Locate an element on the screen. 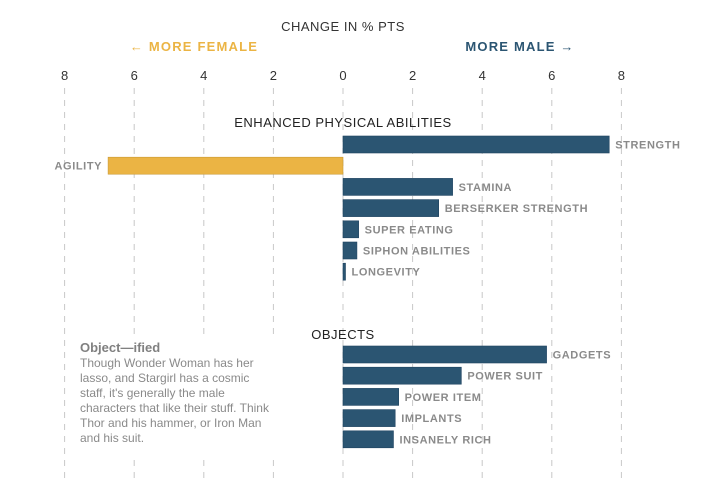 This screenshot has width=720, height=480. more-female-label: ← MORE FEMALE is located at coordinates (194, 46).